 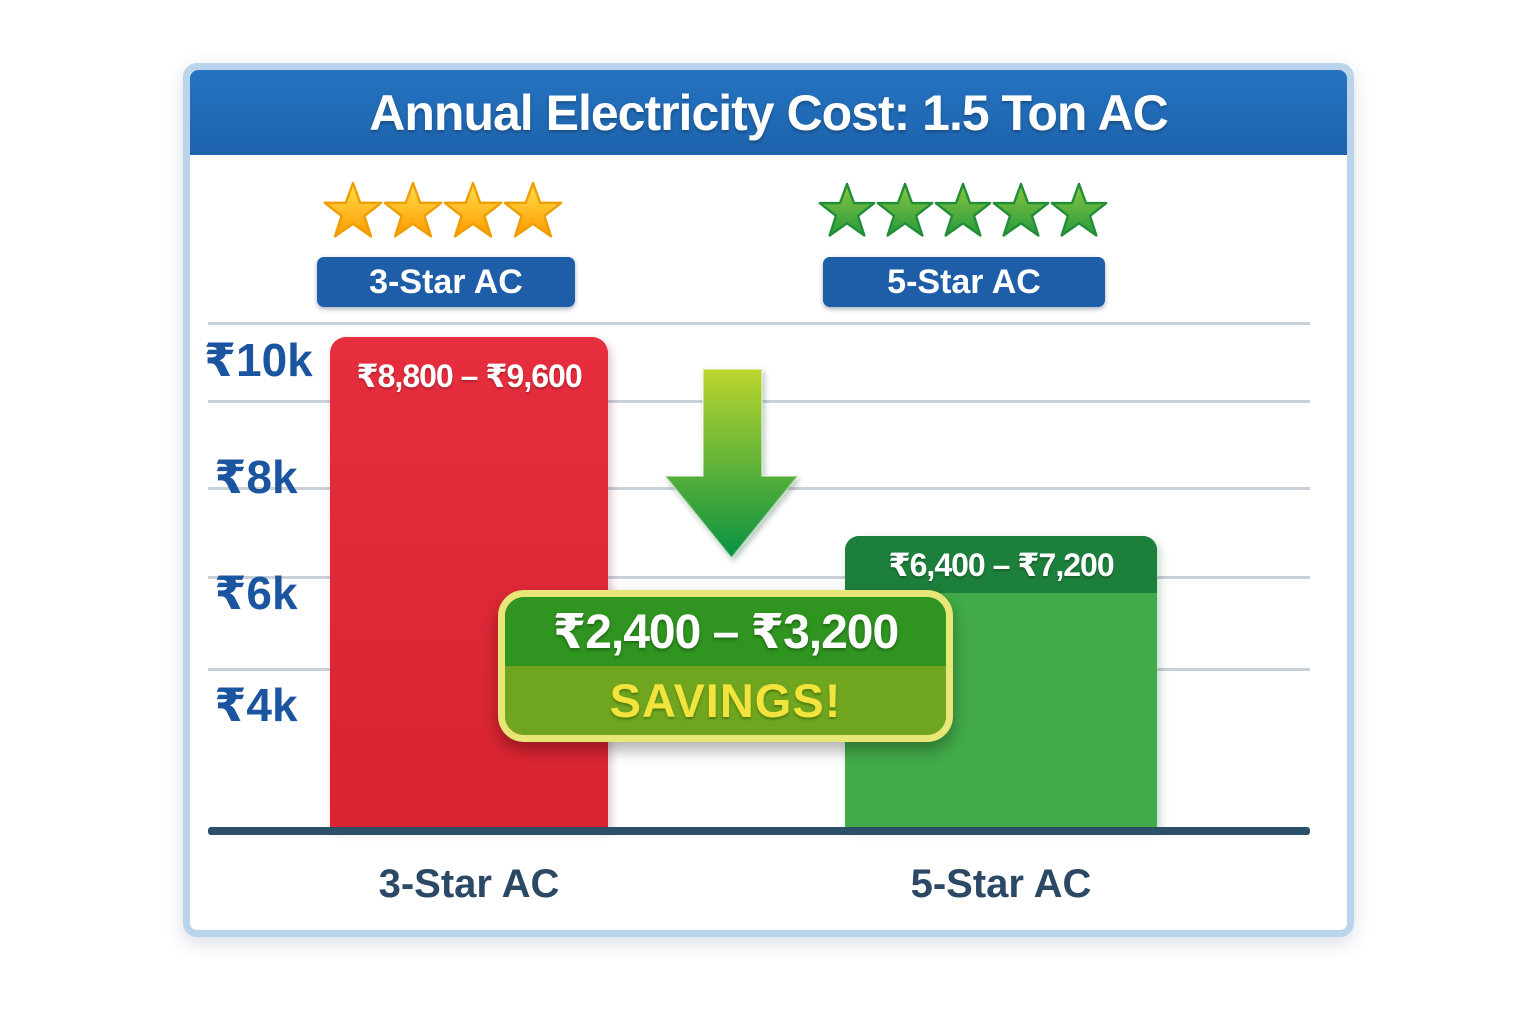 What do you see at coordinates (258, 360) in the screenshot?
I see `y-axis-tick-10k: ₹10k` at bounding box center [258, 360].